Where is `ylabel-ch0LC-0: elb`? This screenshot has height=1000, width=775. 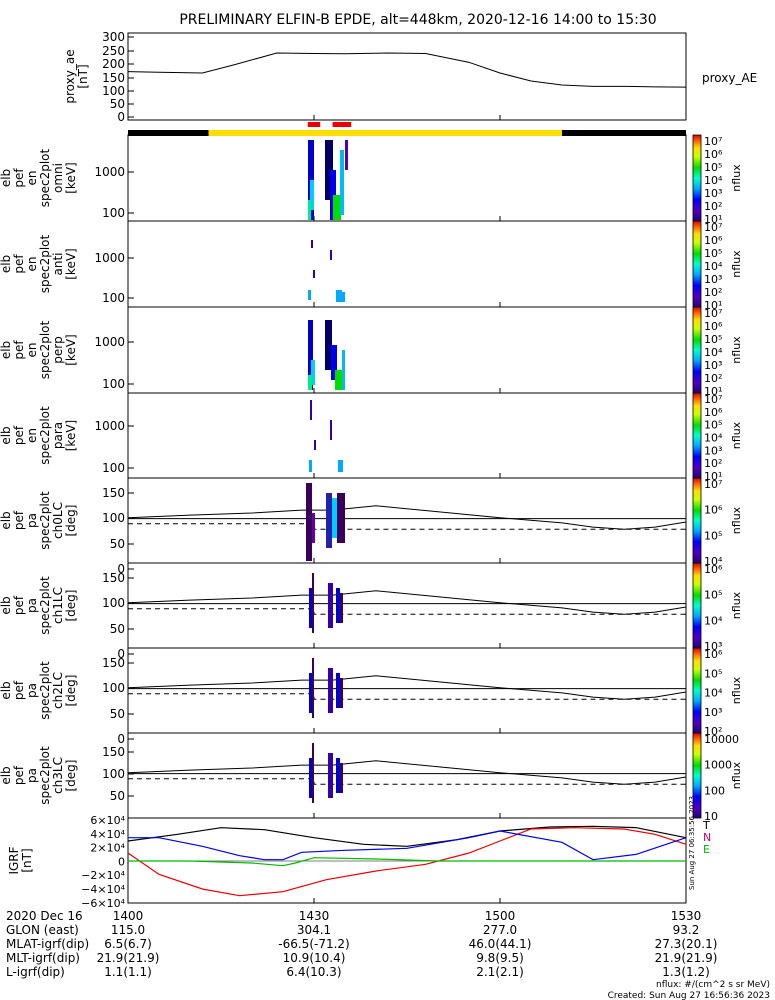
ylabel-ch0LC-0: elb is located at coordinates (6, 520).